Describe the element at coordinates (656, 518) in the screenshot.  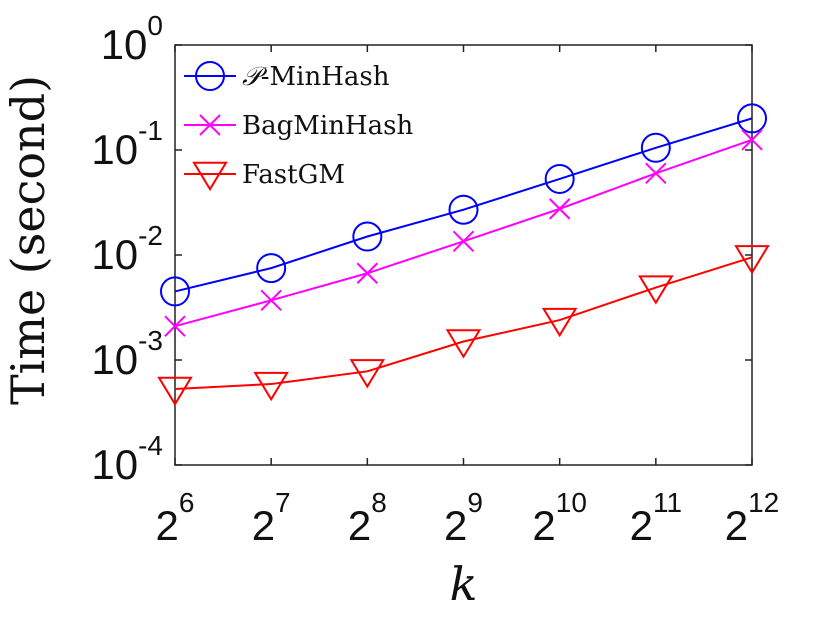
I see `x-tick-label: 211` at that location.